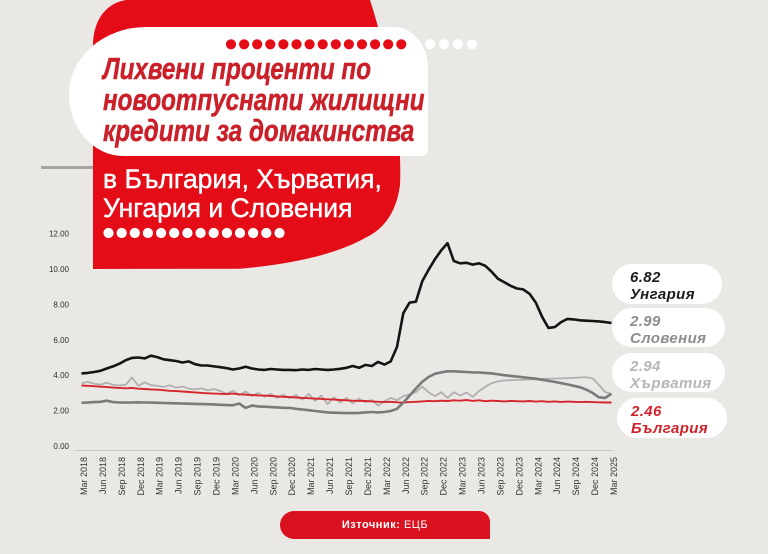 The width and height of the screenshot is (768, 554). I want to click on svg-text: Sep 2018, so click(122, 476).